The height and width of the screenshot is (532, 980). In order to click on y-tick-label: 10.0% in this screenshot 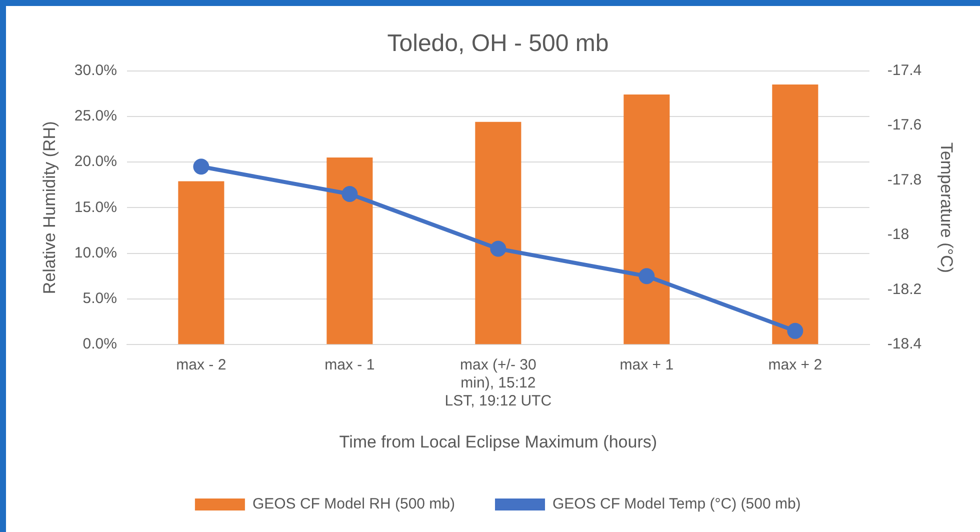, I will do `click(95, 253)`.